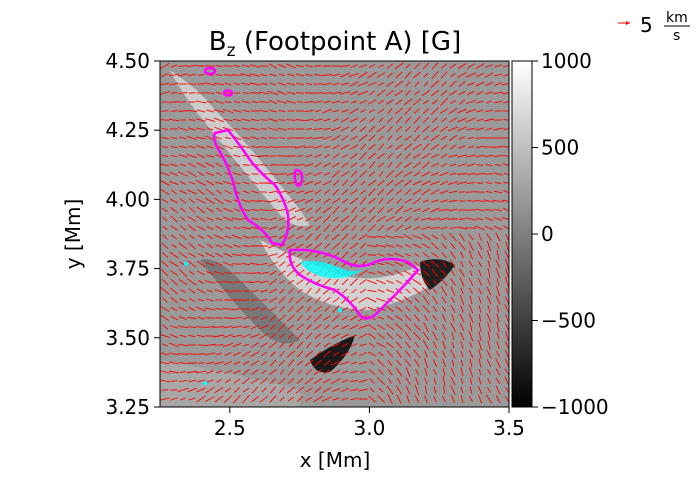 Image resolution: width=700 pixels, height=500 pixels. Describe the element at coordinates (560, 148) in the screenshot. I see `colorbar-tick-label: 500` at that location.